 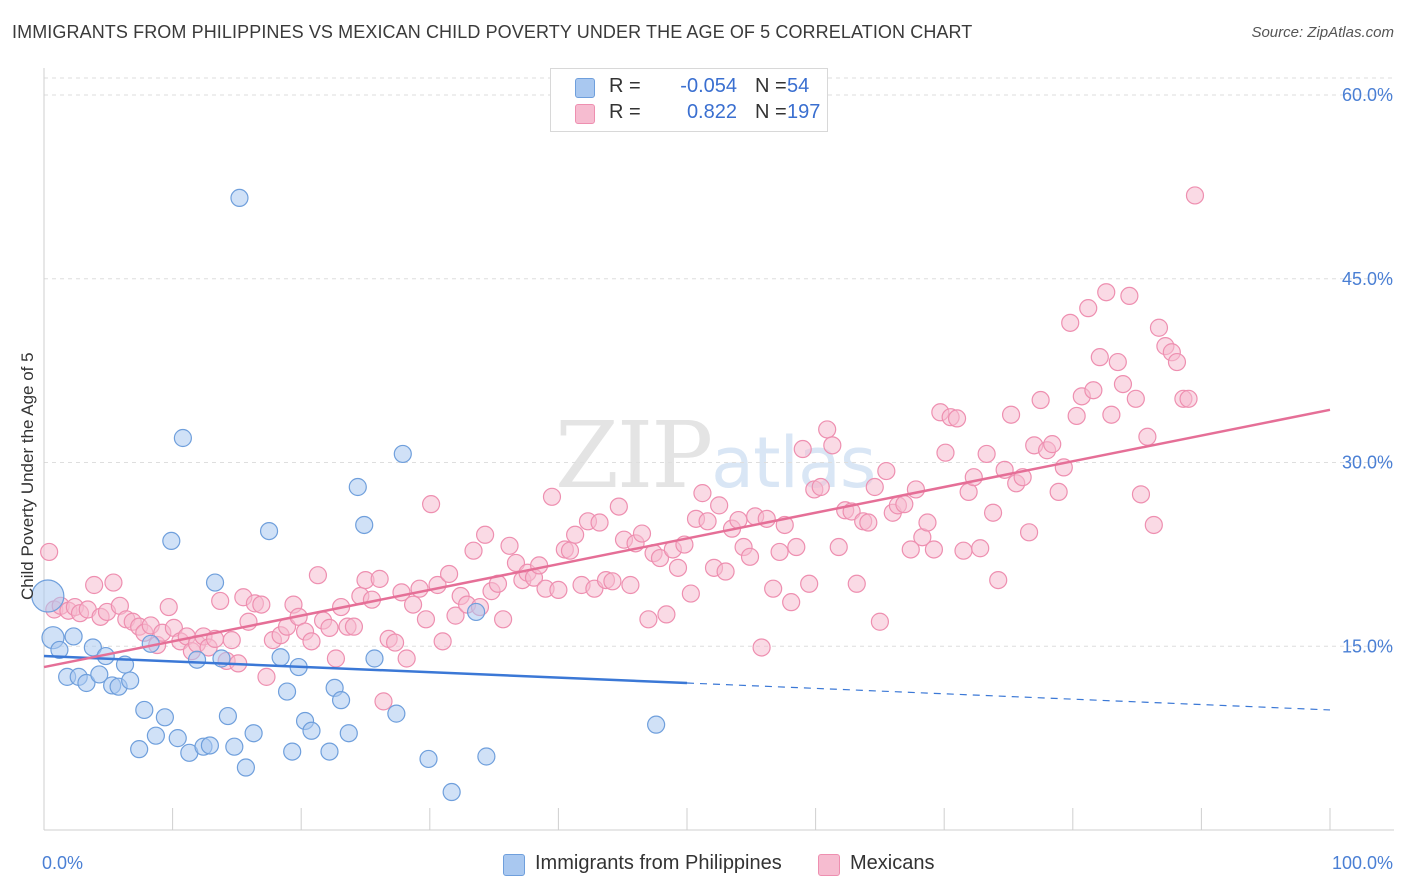 I want to click on legend-n-value: 197, so click(x=804, y=112).